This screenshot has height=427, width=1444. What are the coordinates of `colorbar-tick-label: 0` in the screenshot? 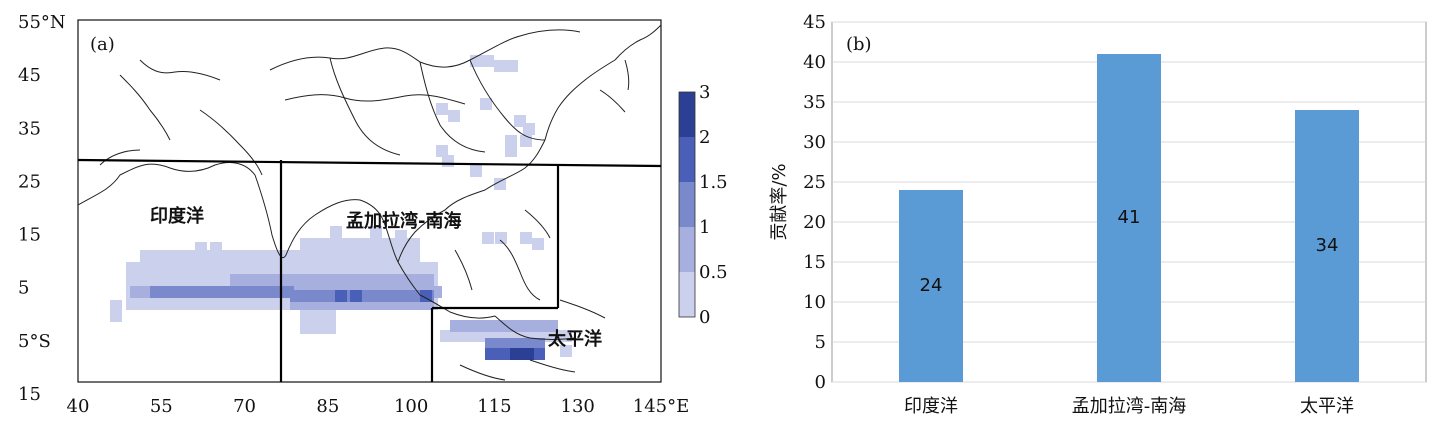 It's located at (704, 317).